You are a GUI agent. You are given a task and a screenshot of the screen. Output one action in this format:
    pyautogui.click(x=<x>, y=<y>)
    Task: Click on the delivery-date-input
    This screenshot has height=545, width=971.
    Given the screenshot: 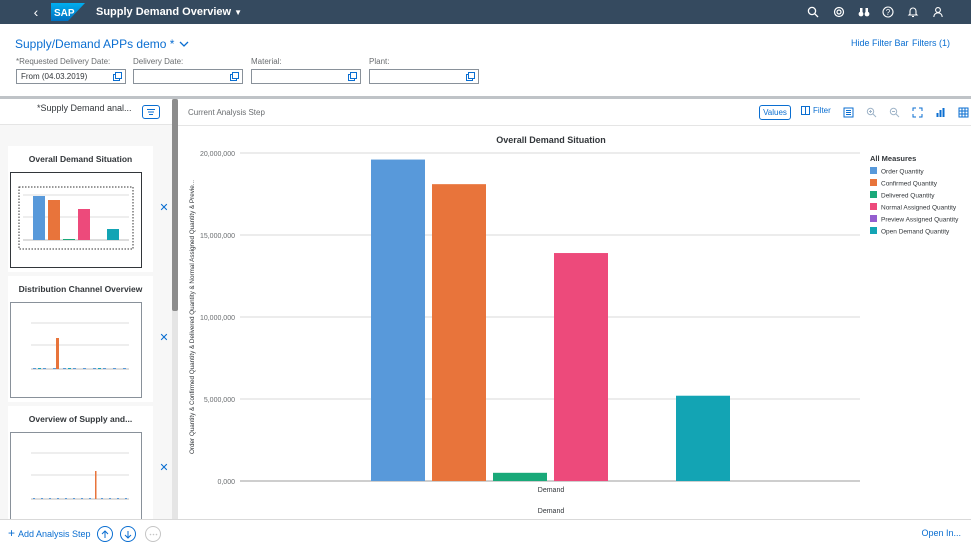 What is the action you would take?
    pyautogui.click(x=188, y=76)
    